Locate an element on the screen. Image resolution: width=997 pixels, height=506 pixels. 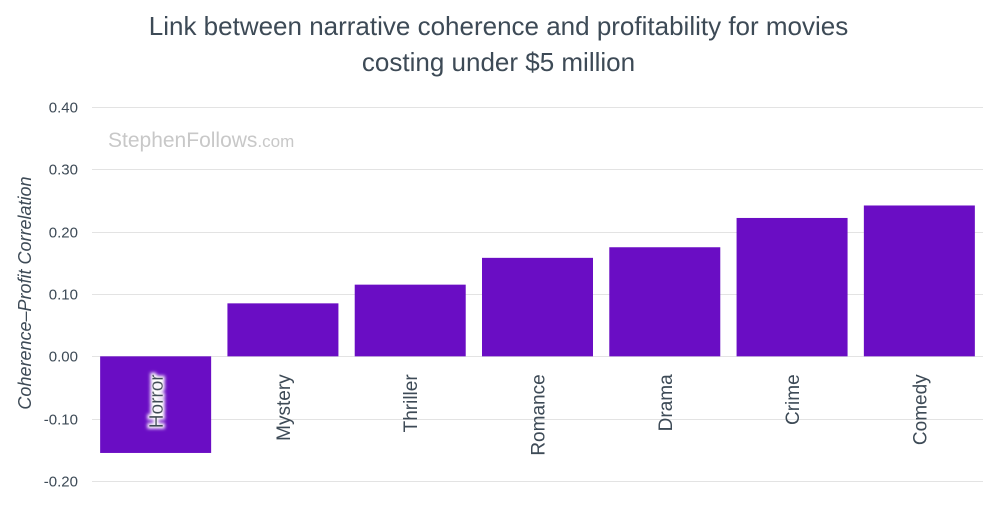
watermark: StephenFollows.com is located at coordinates (201, 140).